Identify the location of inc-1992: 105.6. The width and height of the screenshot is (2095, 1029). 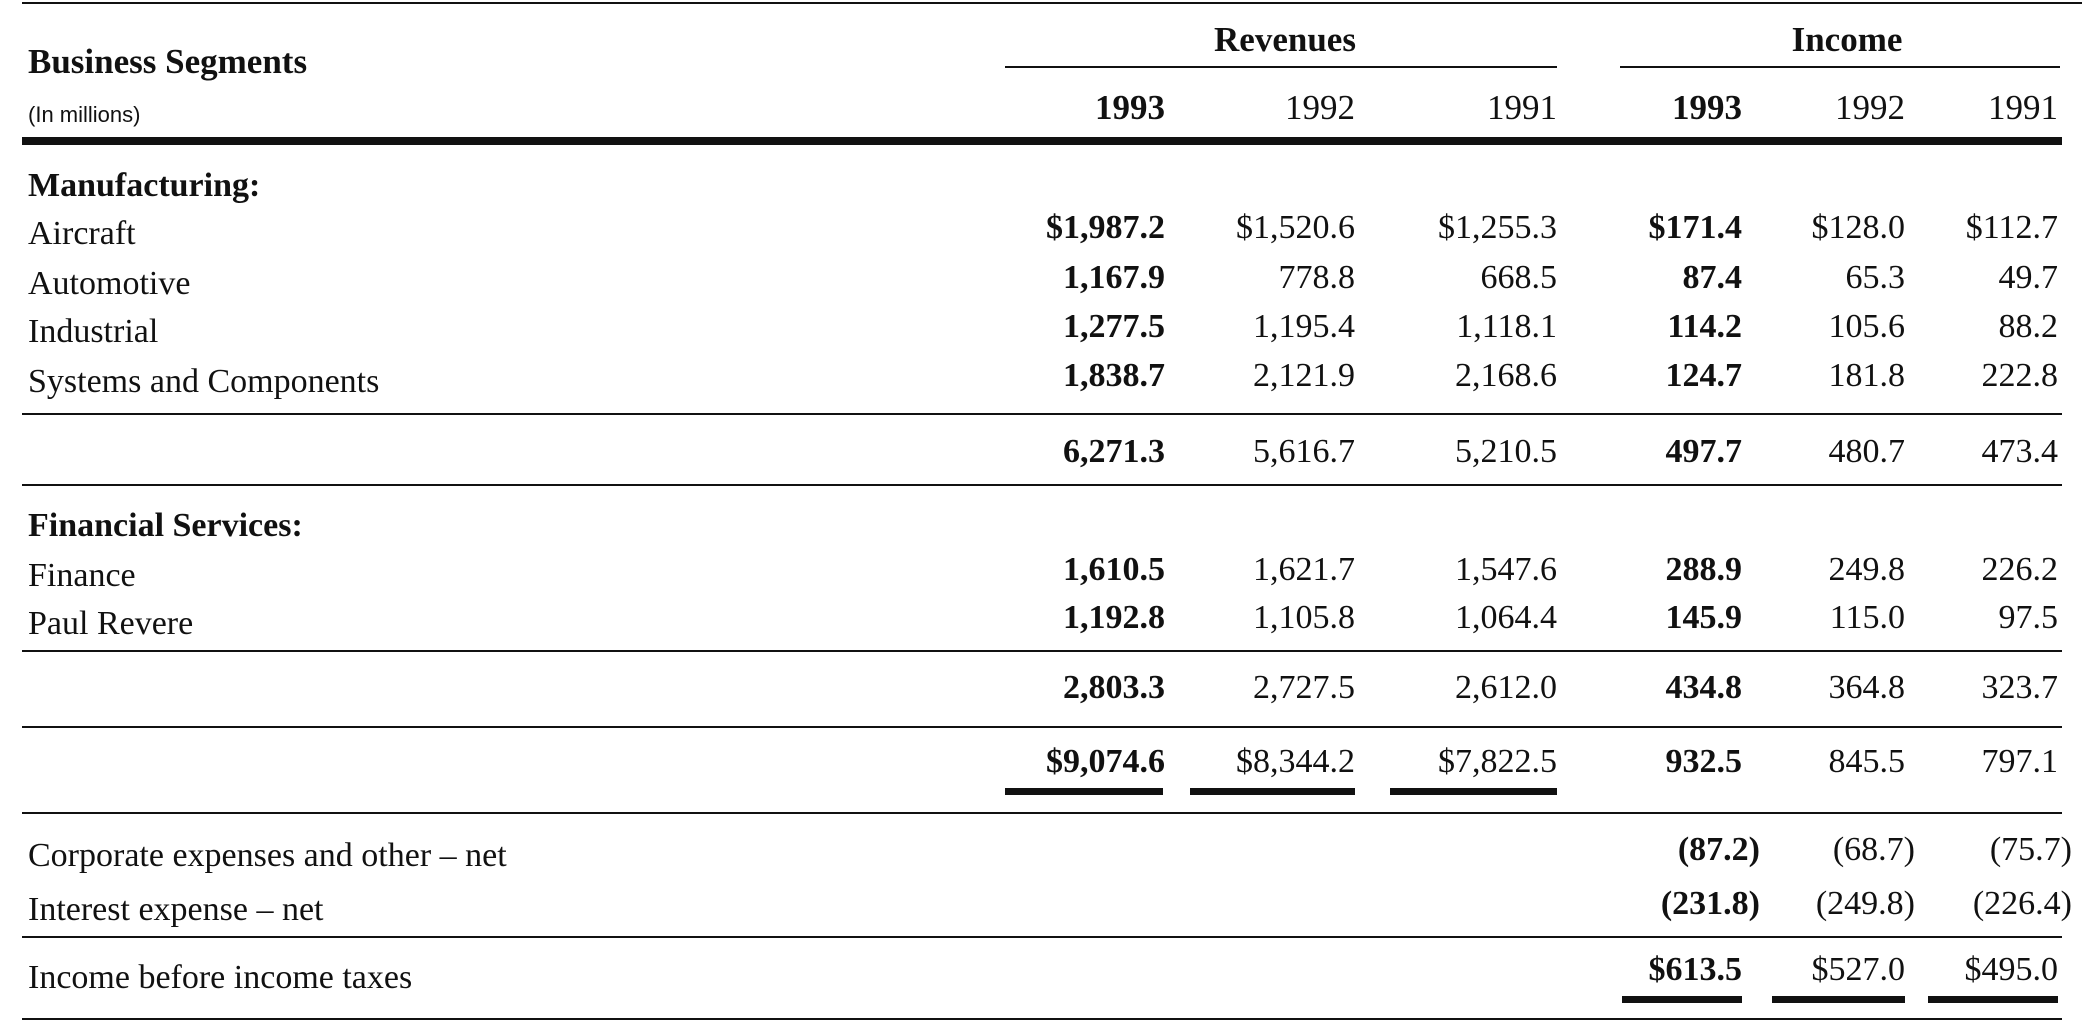
(1867, 326).